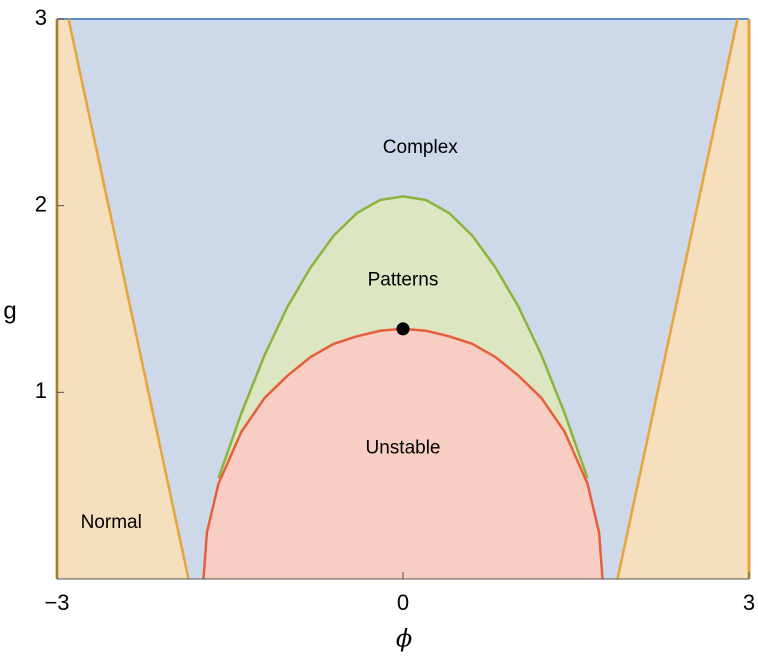  What do you see at coordinates (403, 447) in the screenshot?
I see `region-label: Unstable` at bounding box center [403, 447].